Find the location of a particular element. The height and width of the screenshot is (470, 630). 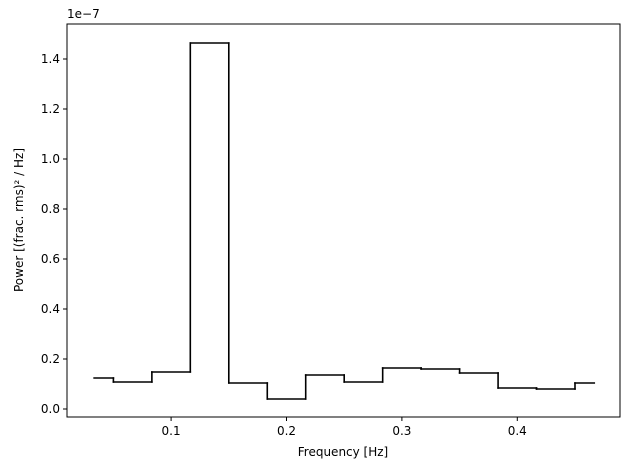

y-axis-label: Power [(frac. rms)² / Hz] is located at coordinates (19, 220).